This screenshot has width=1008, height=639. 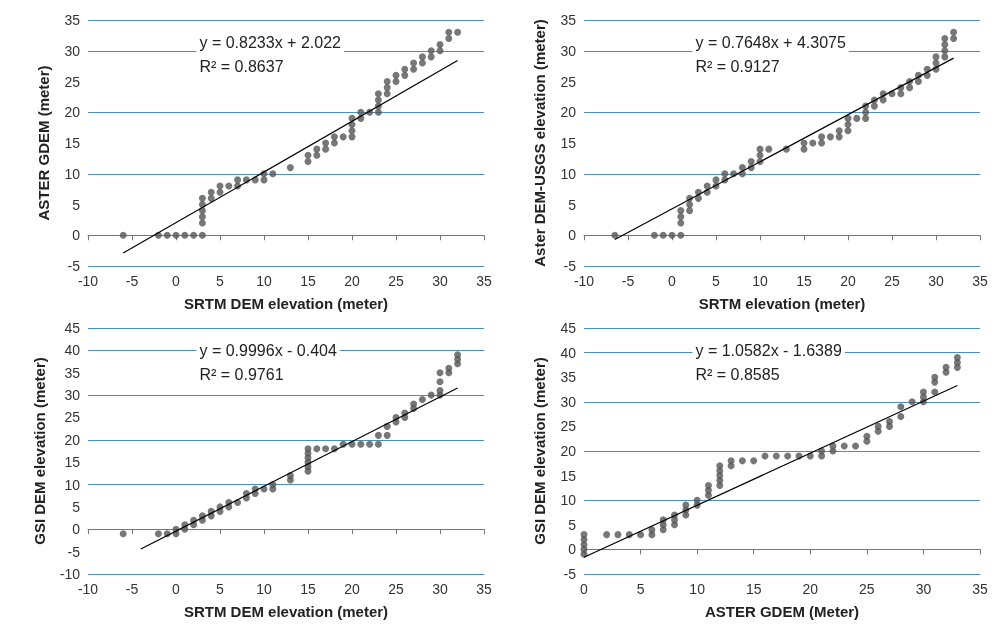 I want to click on annotation: y = 0.8233x + 2.022, so click(x=270, y=42).